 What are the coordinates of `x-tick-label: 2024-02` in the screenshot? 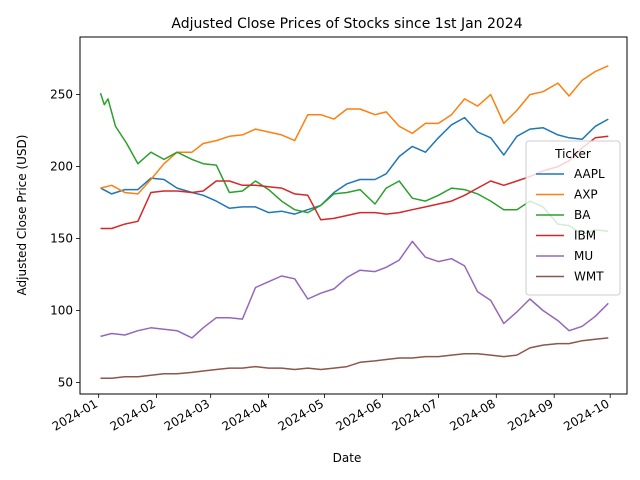 It's located at (133, 414).